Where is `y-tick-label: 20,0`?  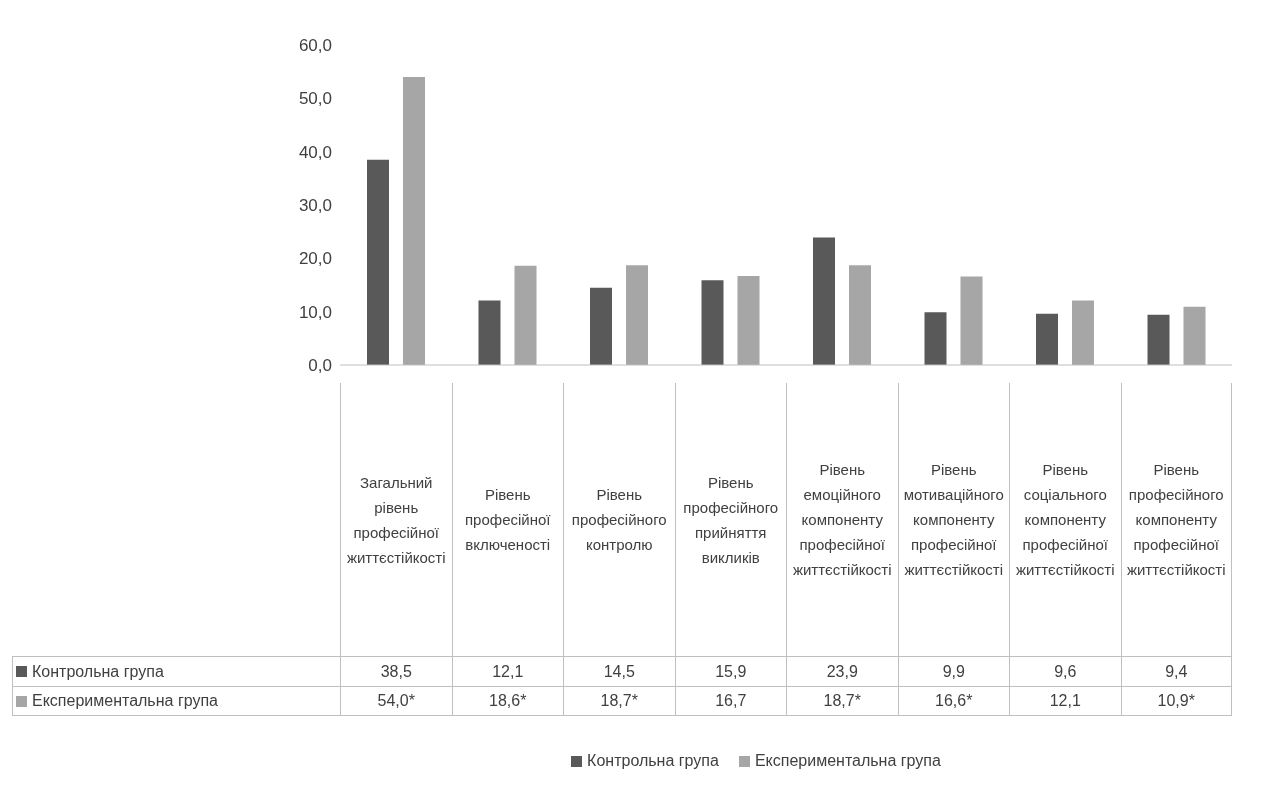 y-tick-label: 20,0 is located at coordinates (315, 259).